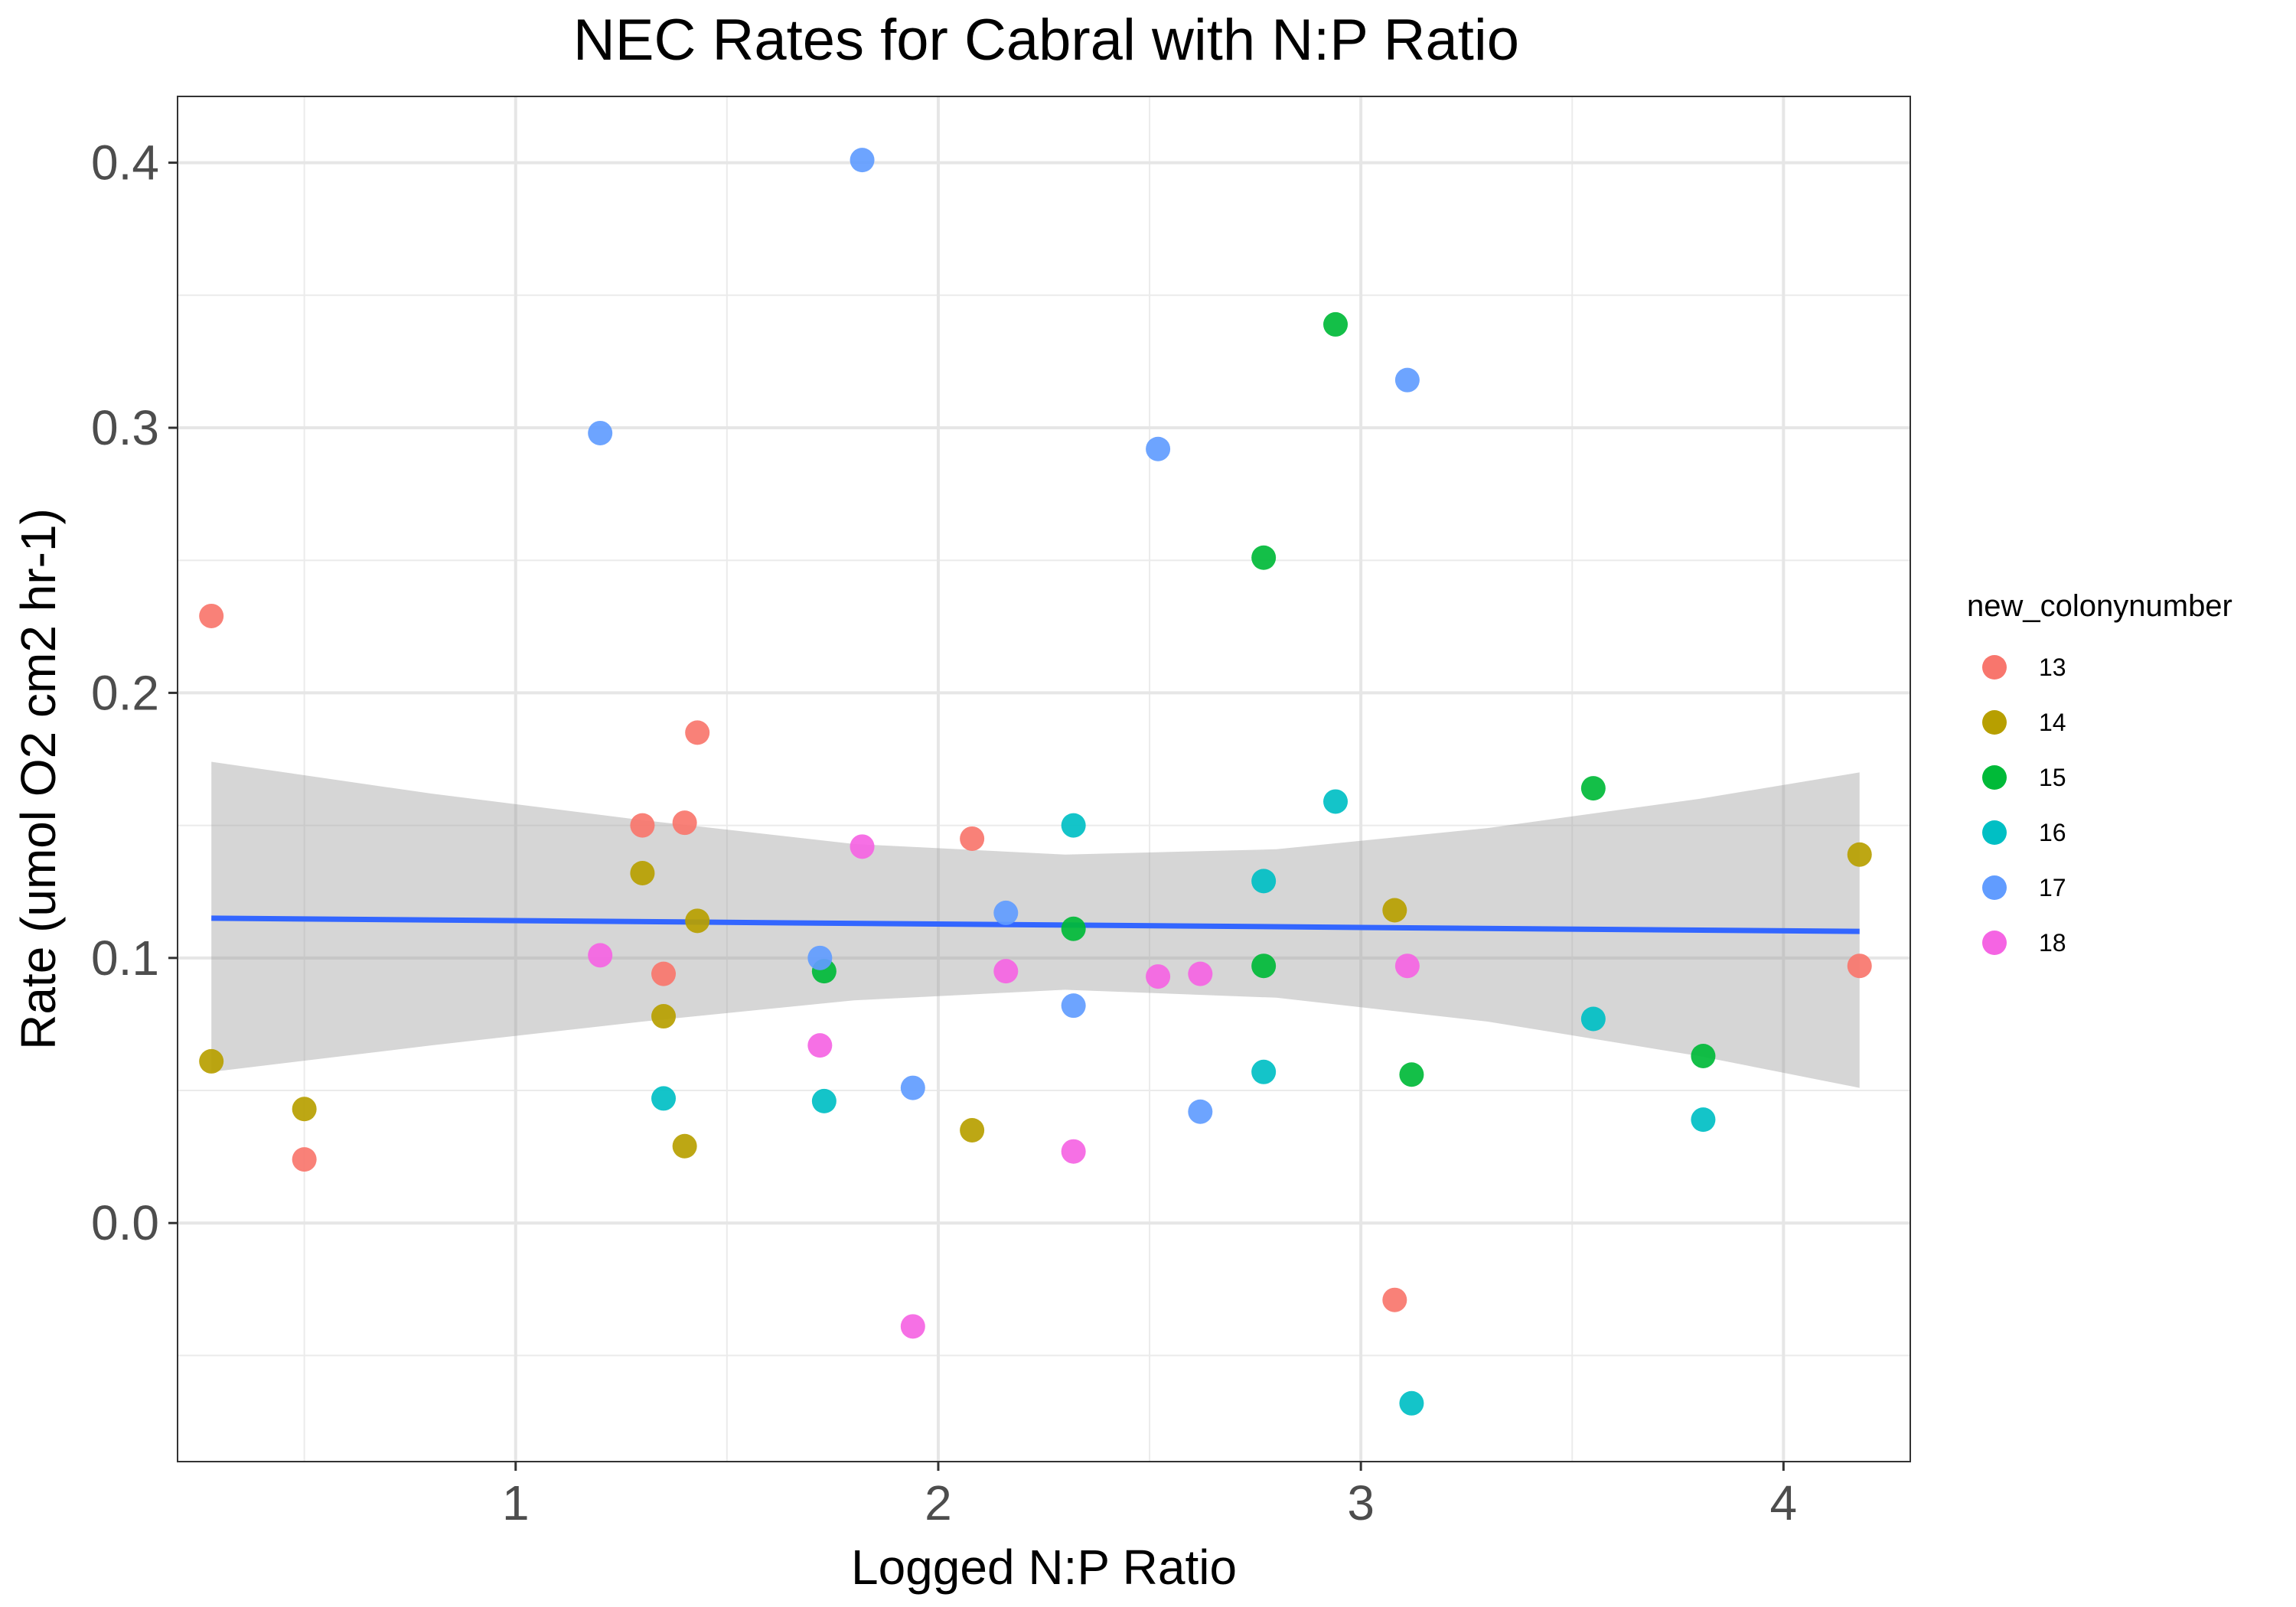 This screenshot has width=2296, height=1607. I want to click on x-axis-title: Logged N:P Ratio, so click(1044, 1567).